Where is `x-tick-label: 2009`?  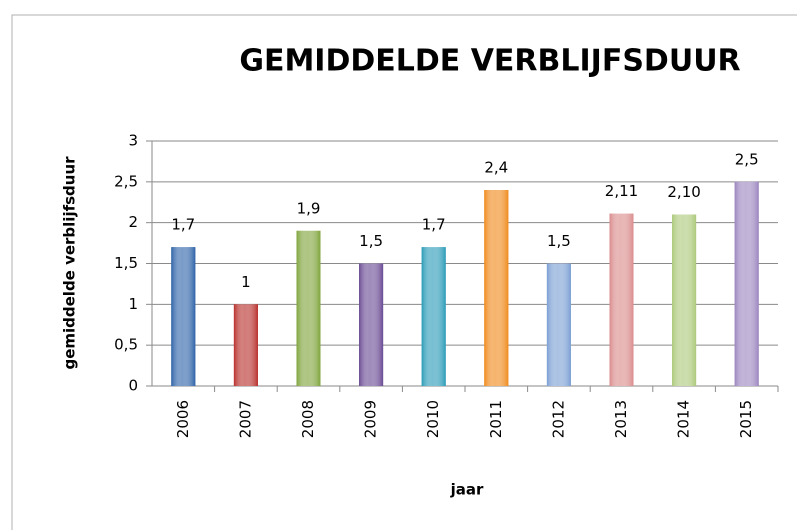 x-tick-label: 2009 is located at coordinates (371, 419).